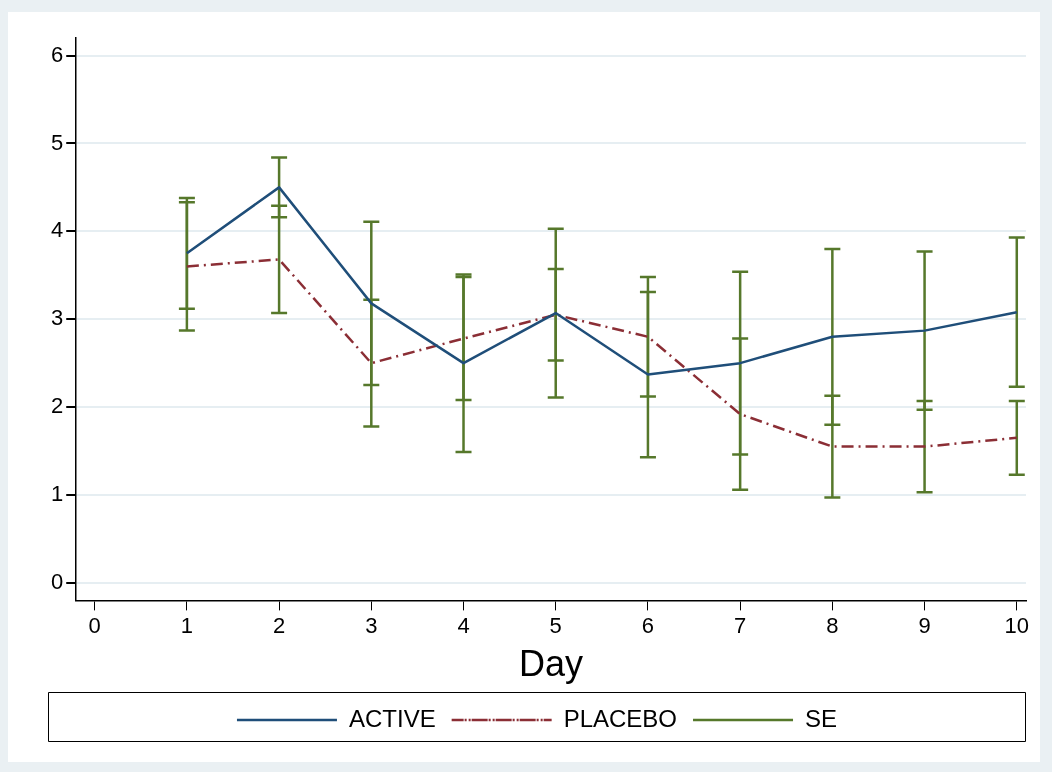 Image resolution: width=1052 pixels, height=772 pixels. Describe the element at coordinates (279, 625) in the screenshot. I see `x-tick-label: 2` at that location.